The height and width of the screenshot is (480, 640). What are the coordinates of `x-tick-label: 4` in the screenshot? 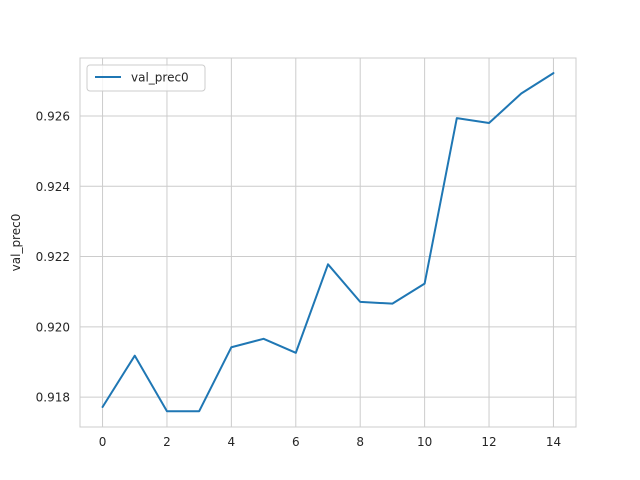 It's located at (232, 442).